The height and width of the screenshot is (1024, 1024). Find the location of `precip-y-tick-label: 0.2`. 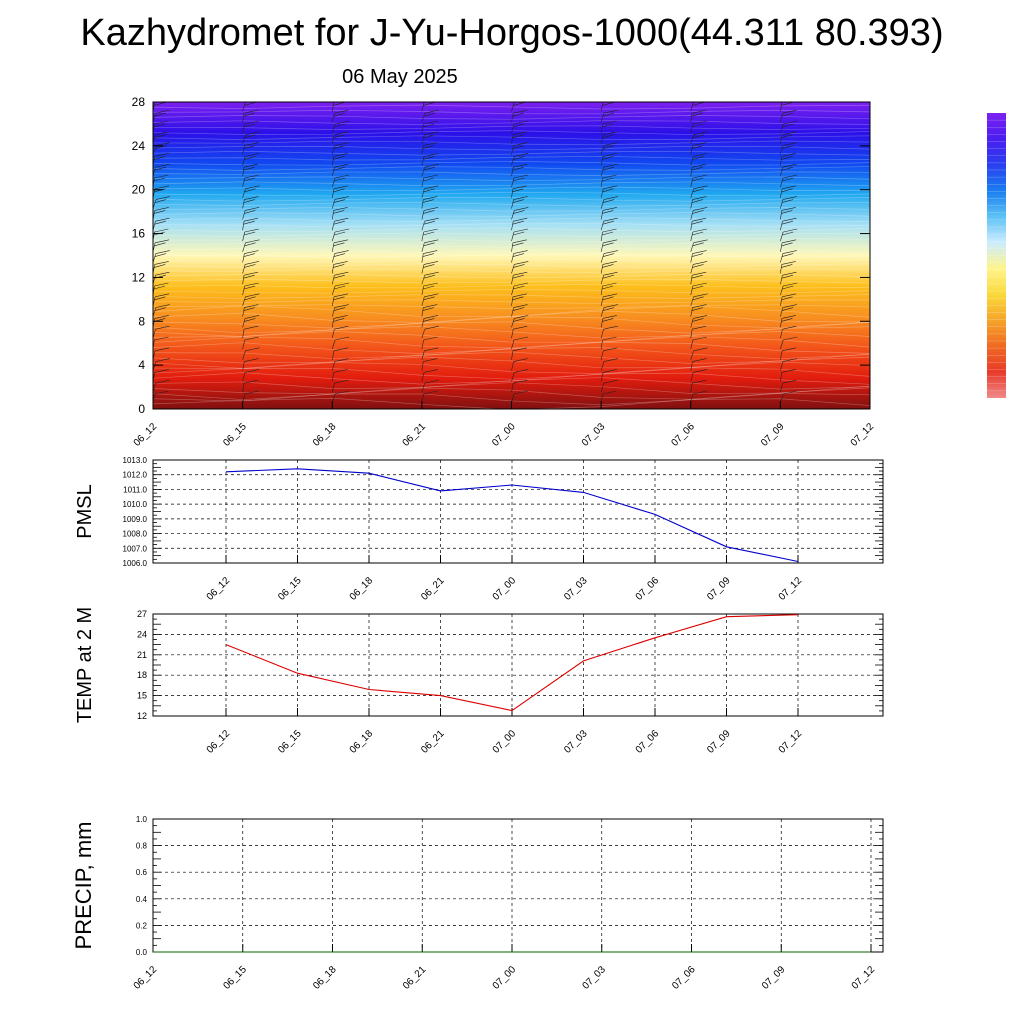

precip-y-tick-label: 0.2 is located at coordinates (142, 925).